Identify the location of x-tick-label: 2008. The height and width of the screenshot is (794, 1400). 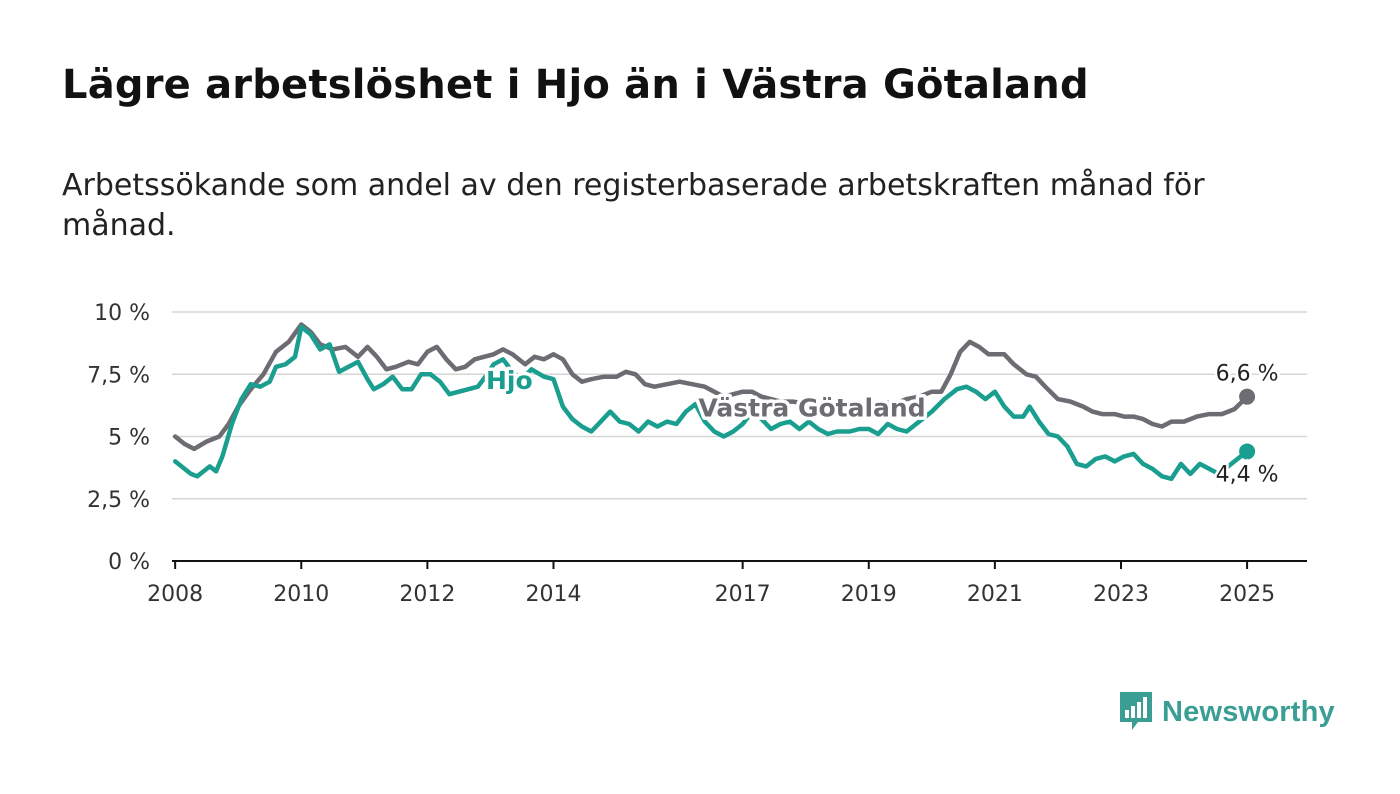
(175, 594).